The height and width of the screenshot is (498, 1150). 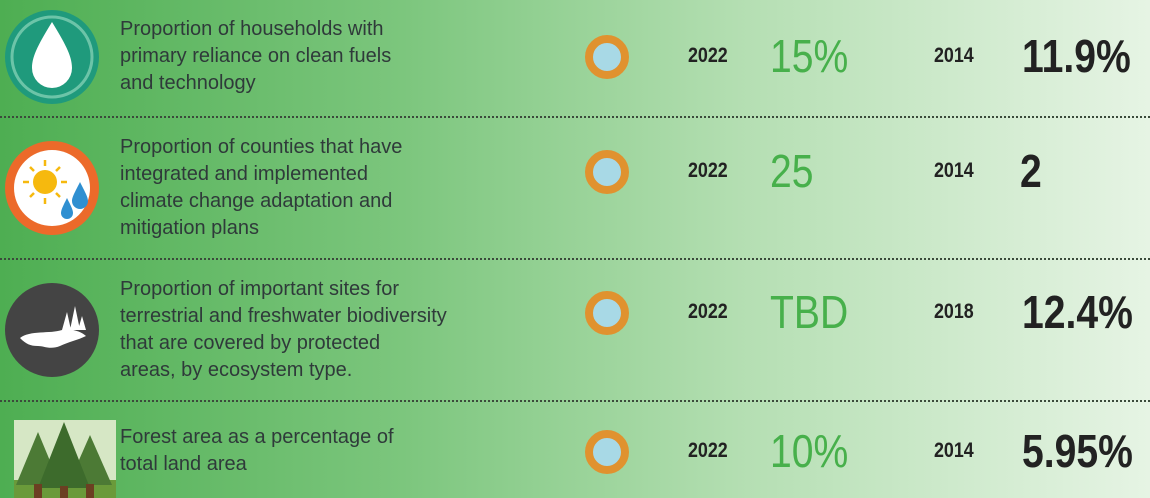 What do you see at coordinates (954, 311) in the screenshot?
I see `baseline-year: 2018` at bounding box center [954, 311].